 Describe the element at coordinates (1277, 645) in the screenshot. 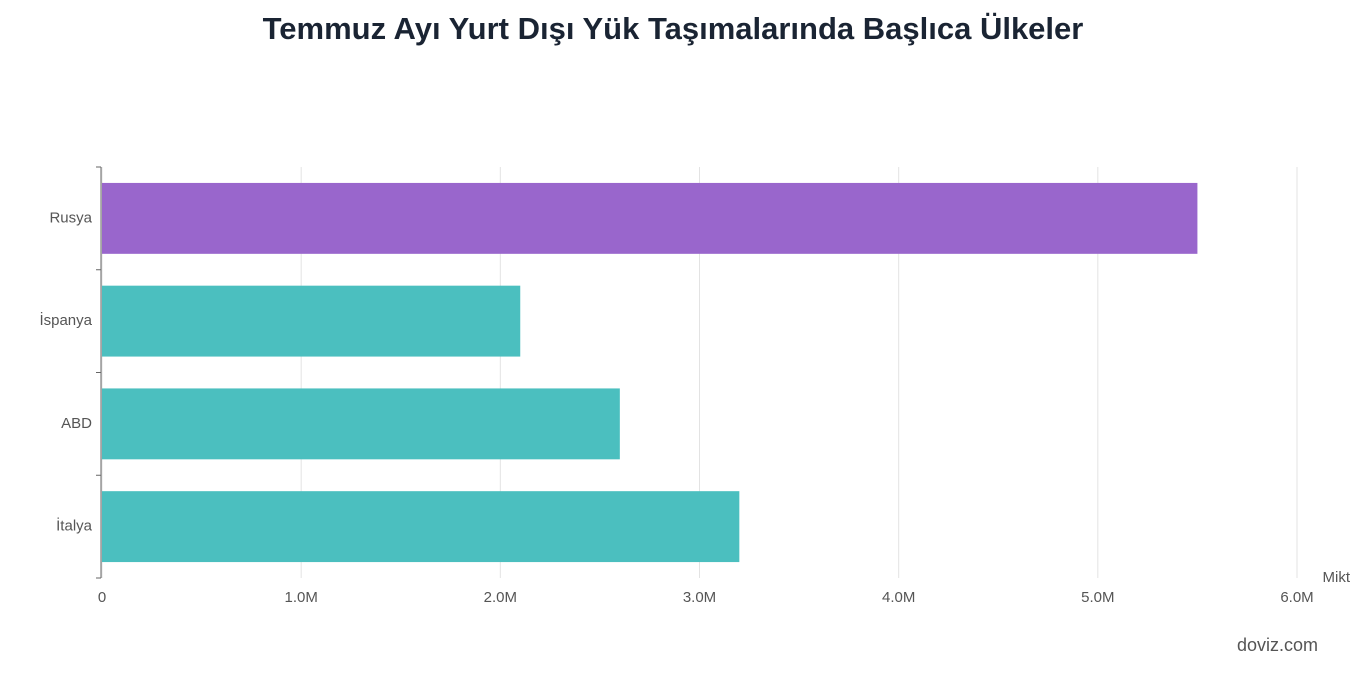

I see `source: doviz.com` at that location.